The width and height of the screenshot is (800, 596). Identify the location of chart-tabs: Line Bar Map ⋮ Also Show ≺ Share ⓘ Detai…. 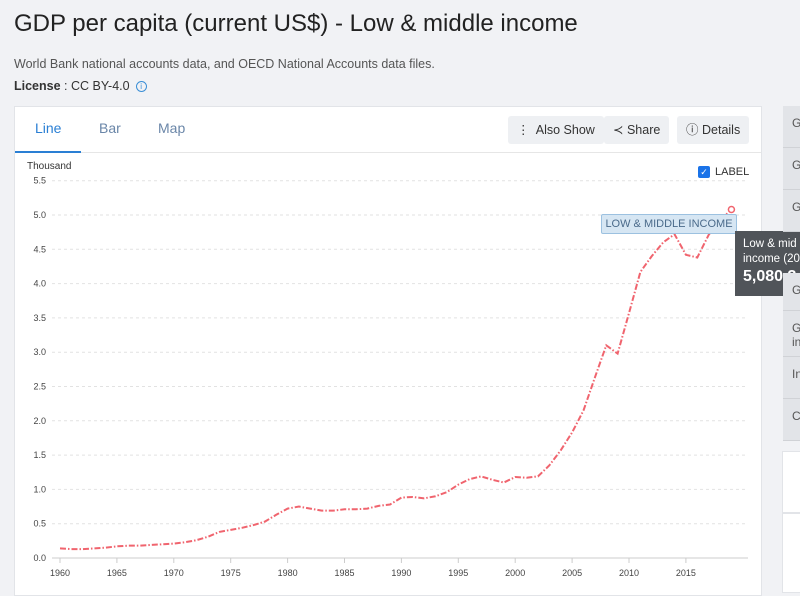
(388, 130).